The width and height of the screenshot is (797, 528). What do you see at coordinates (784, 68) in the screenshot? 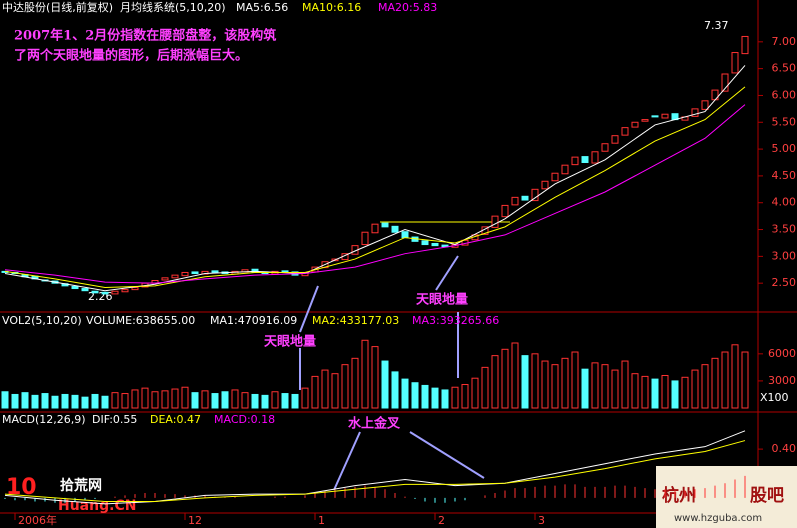
I see `y-tick-label: 6.50` at bounding box center [784, 68].